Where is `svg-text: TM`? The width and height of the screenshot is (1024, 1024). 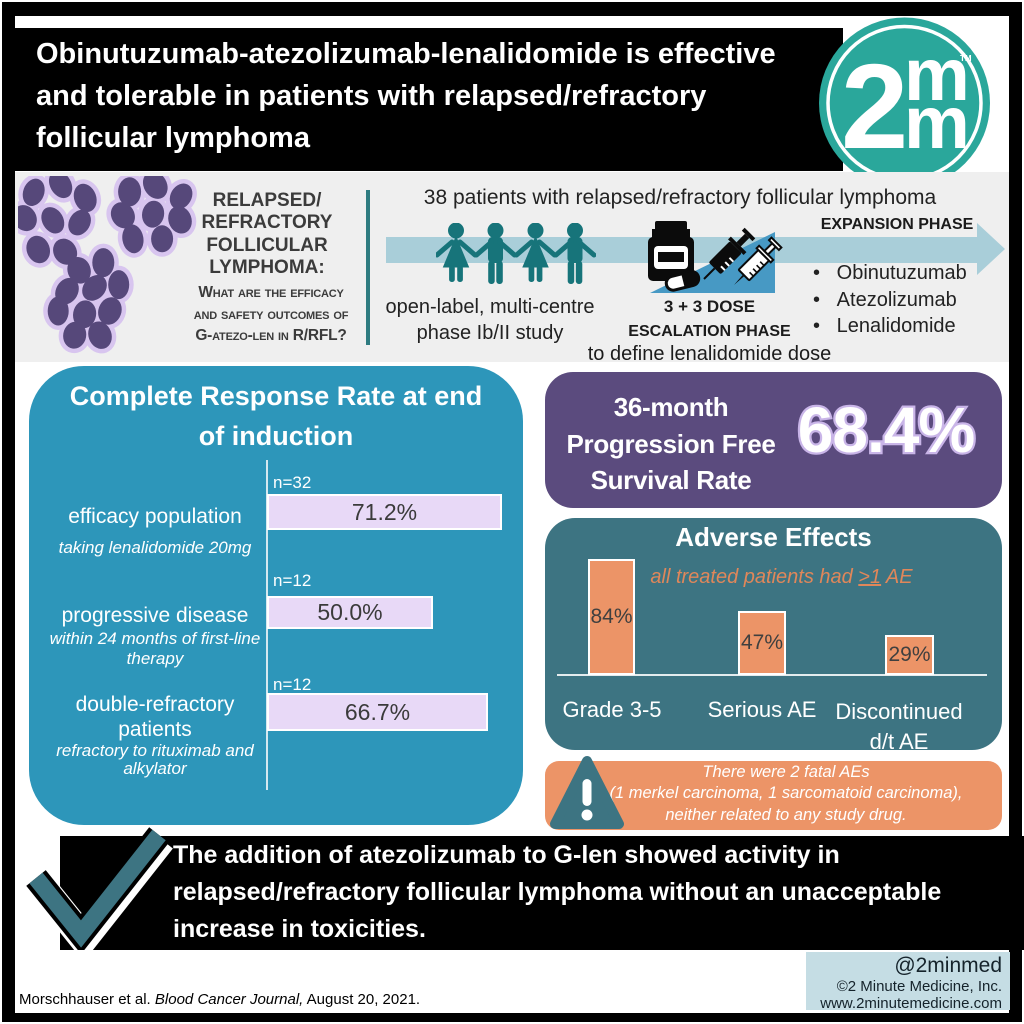
svg-text: TM is located at coordinates (966, 58).